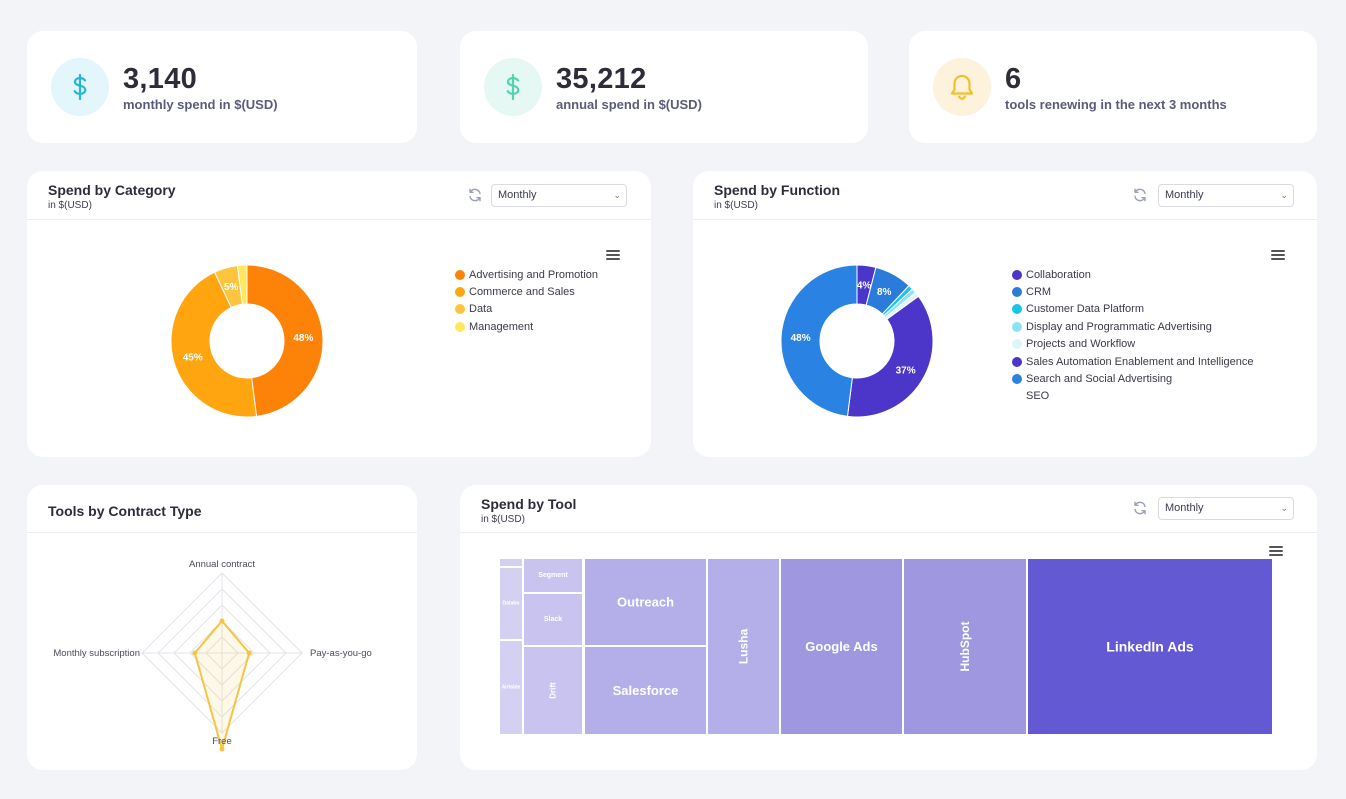 Image resolution: width=1346 pixels, height=799 pixels. I want to click on legend-item: Projects and Workflow, so click(1133, 344).